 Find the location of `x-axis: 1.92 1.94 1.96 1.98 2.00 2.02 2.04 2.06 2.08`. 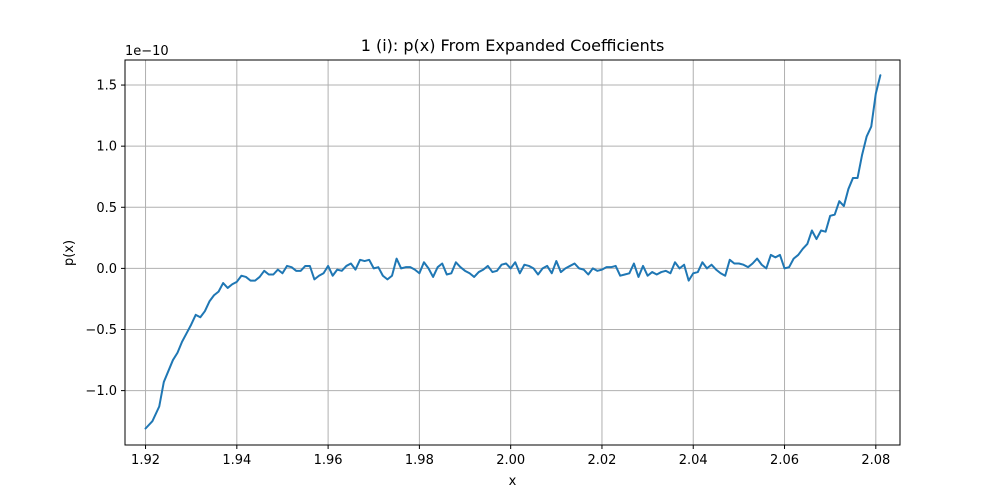

x-axis: 1.92 1.94 1.96 1.98 2.00 2.02 2.04 2.06 2.08 is located at coordinates (510, 456).